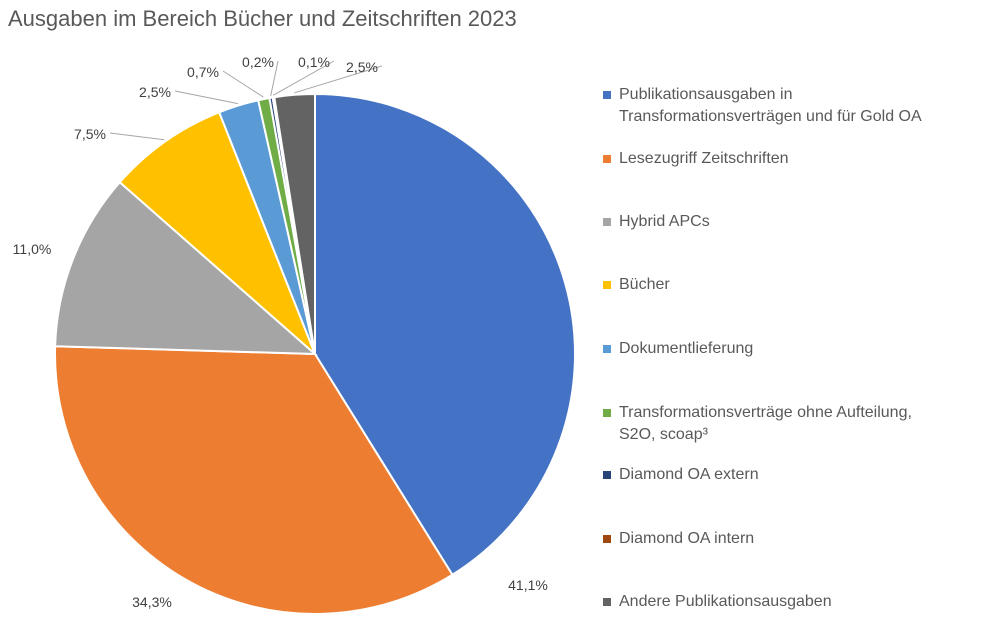 The height and width of the screenshot is (630, 1000). Describe the element at coordinates (528, 585) in the screenshot. I see `data-label: 41,1%` at that location.